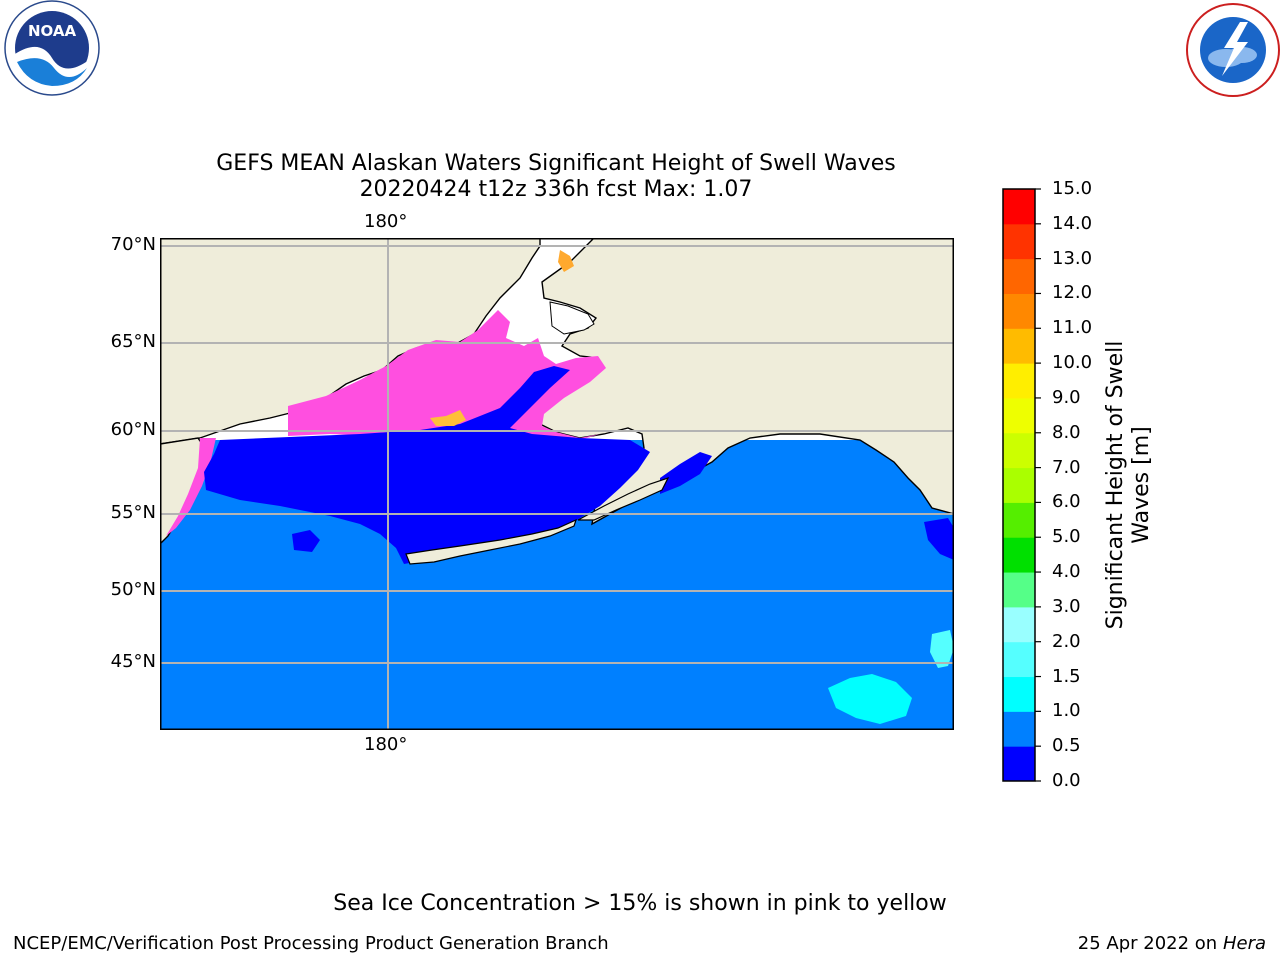 This screenshot has height=960, width=1280. What do you see at coordinates (1066, 502) in the screenshot?
I see `colorbar-tick-label: 6.0` at bounding box center [1066, 502].